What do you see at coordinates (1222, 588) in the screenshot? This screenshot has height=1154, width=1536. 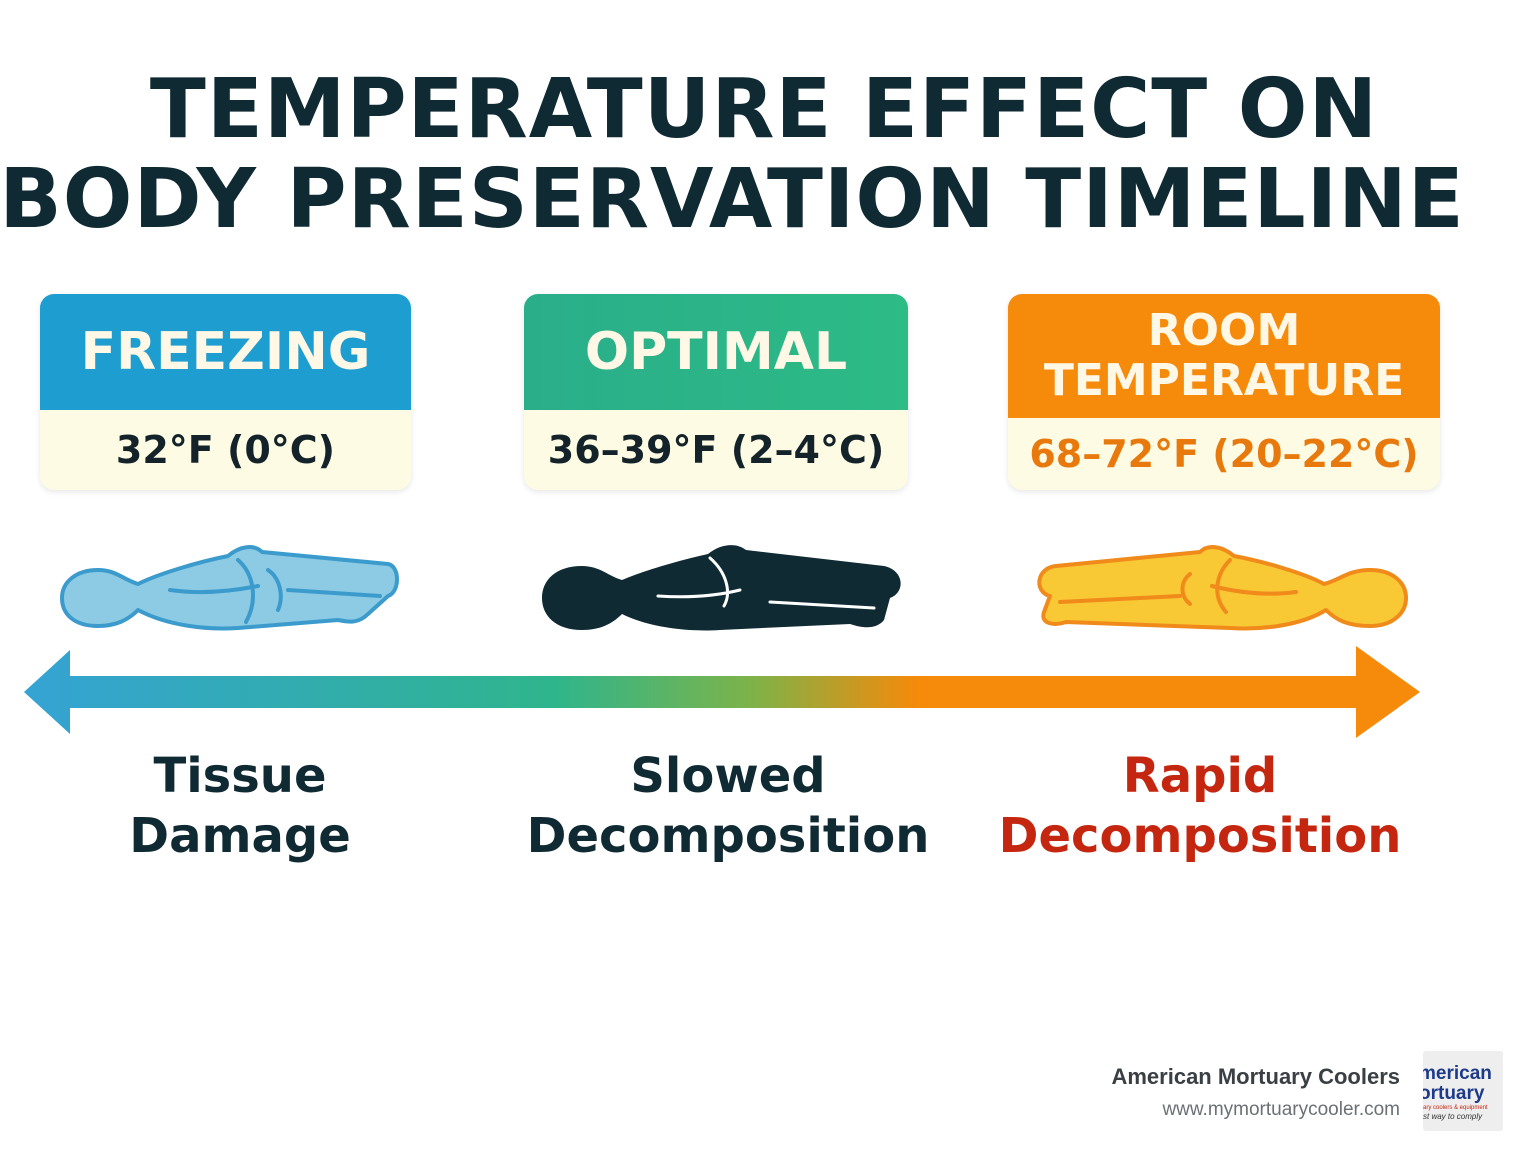 I see `warm-body-icon` at bounding box center [1222, 588].